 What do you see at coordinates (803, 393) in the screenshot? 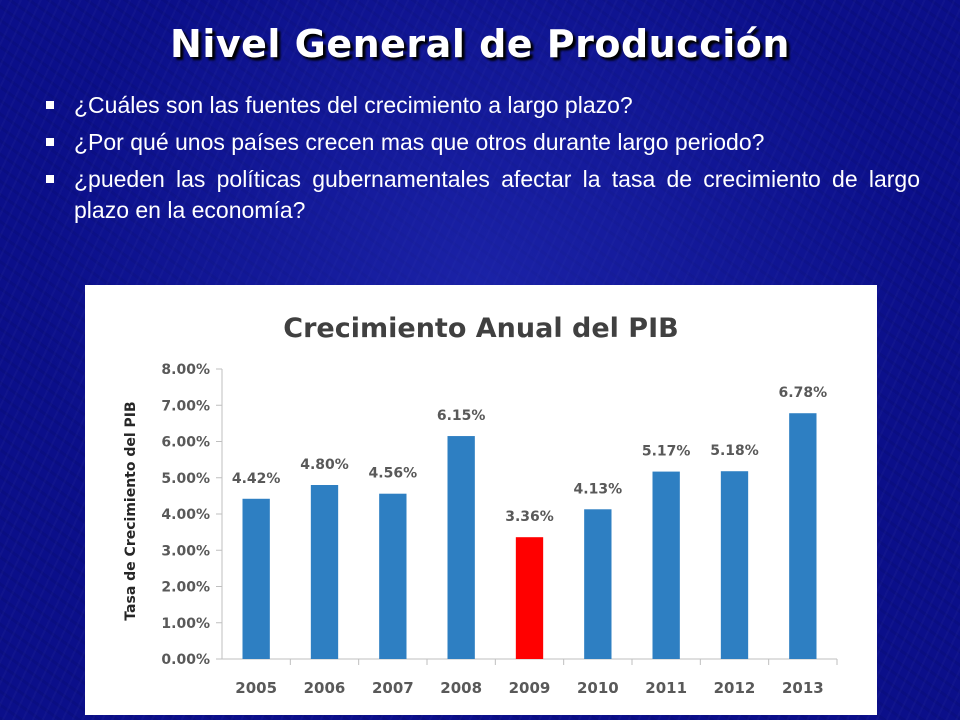
I see `data-label-2013: 6.78%` at bounding box center [803, 393].